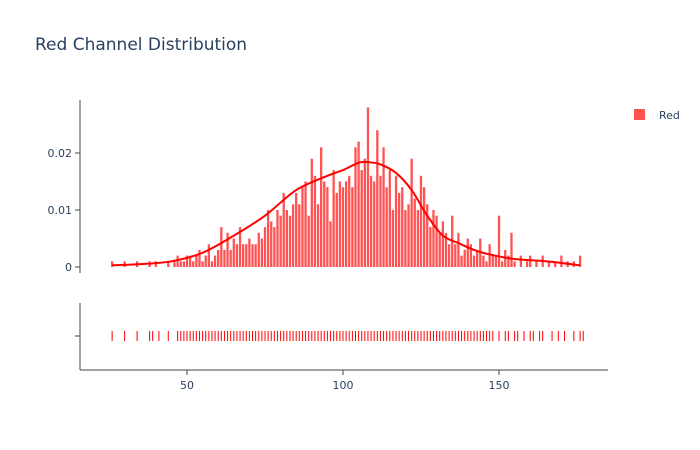  I want to click on y-tick-label: 0.02, so click(60, 153).